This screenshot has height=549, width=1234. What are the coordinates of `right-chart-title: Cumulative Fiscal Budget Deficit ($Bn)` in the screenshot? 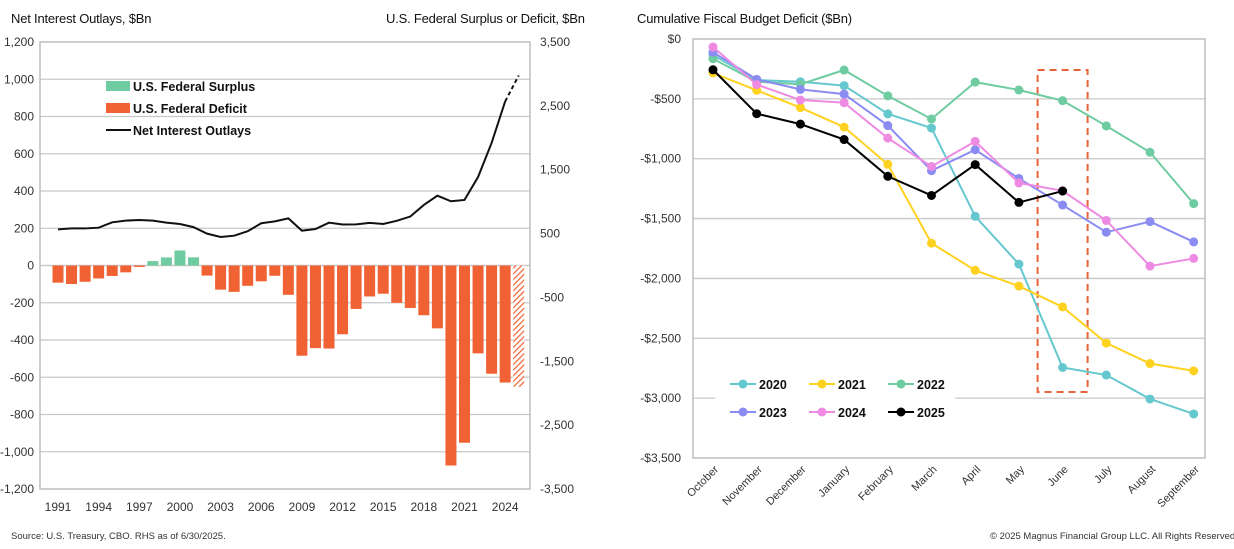 It's located at (744, 18).